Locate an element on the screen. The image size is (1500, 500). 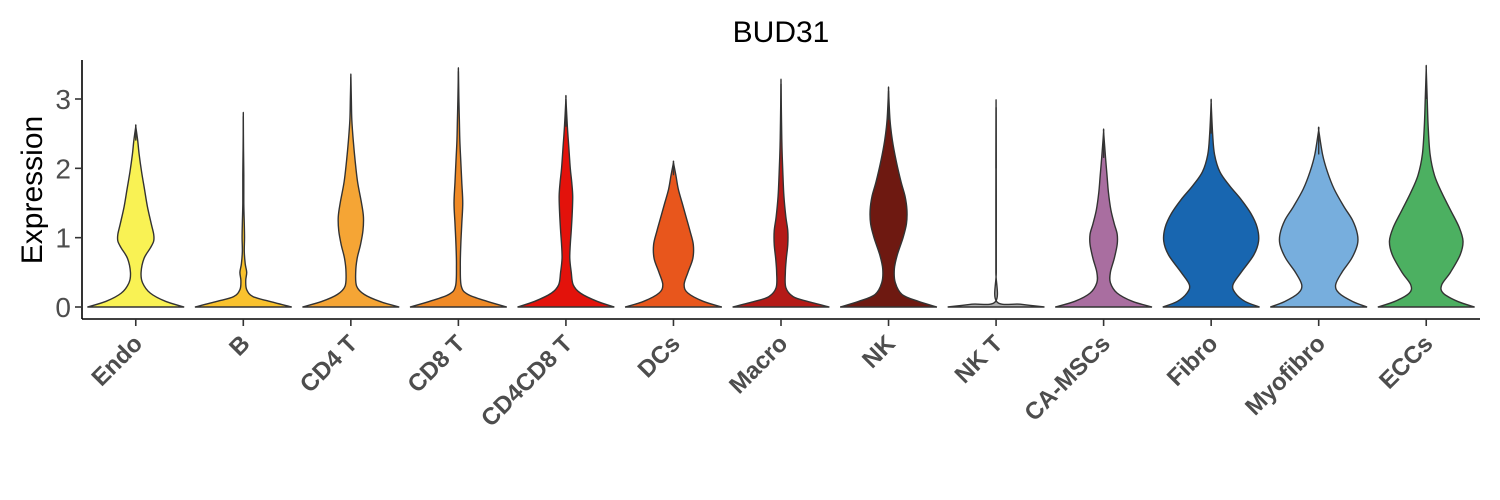
x-tick-label: DCs is located at coordinates (659, 356).